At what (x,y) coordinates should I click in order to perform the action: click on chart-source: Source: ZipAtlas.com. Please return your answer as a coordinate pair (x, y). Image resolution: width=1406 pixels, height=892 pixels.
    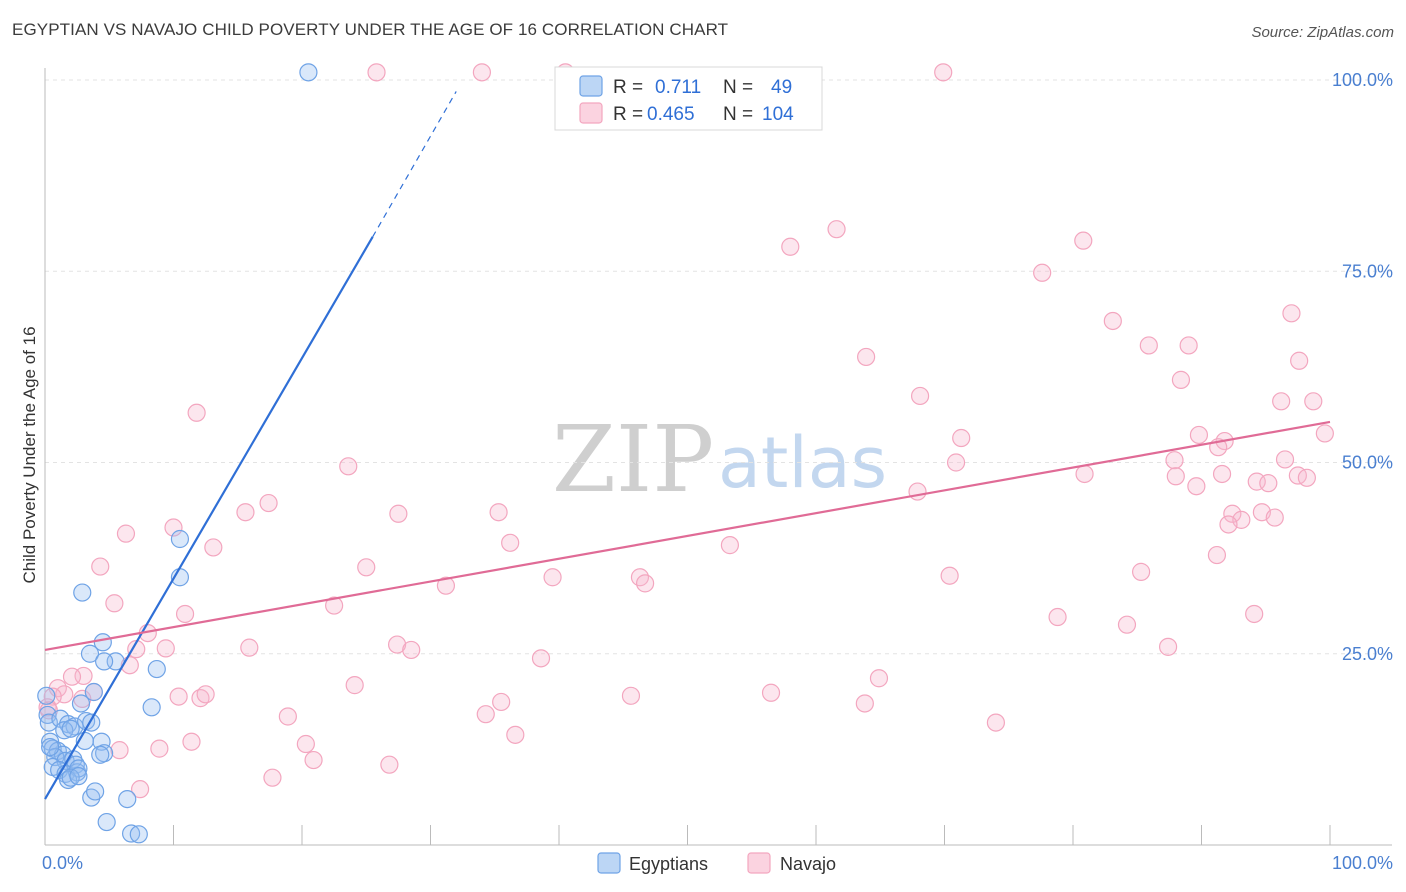
    Looking at the image, I should click on (1322, 32).